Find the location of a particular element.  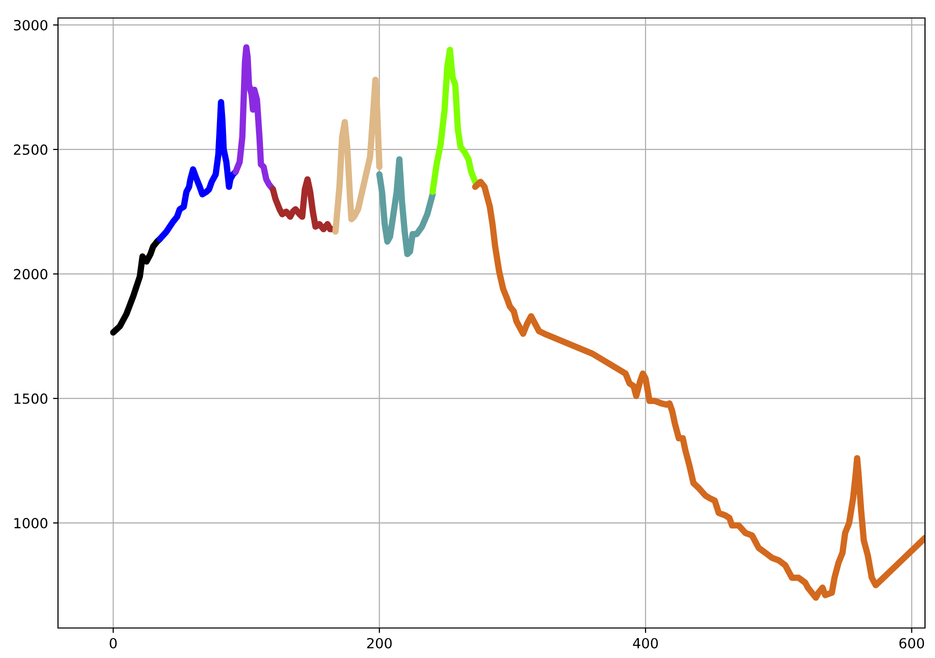

x-tick-label: 0 is located at coordinates (113, 643).